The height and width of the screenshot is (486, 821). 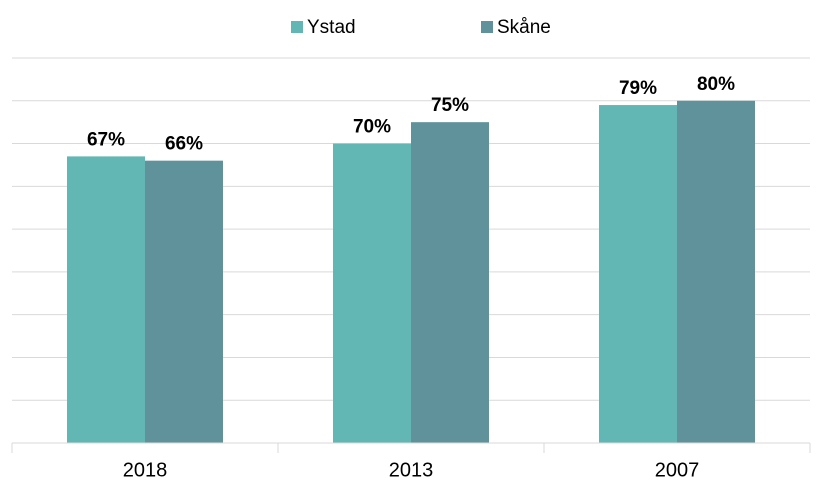 What do you see at coordinates (145, 470) in the screenshot?
I see `x-tick-label: 2018` at bounding box center [145, 470].